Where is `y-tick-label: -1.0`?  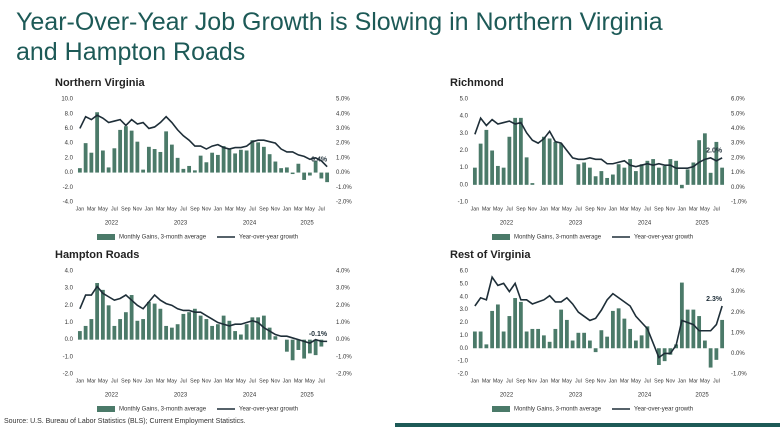 y-tick-label: -1.0 is located at coordinates (68, 357).